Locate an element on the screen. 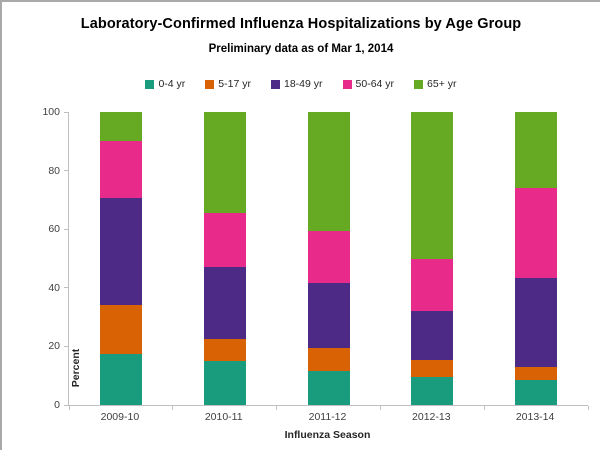 The image size is (600, 450). y-tick-label: 40 is located at coordinates (54, 287).